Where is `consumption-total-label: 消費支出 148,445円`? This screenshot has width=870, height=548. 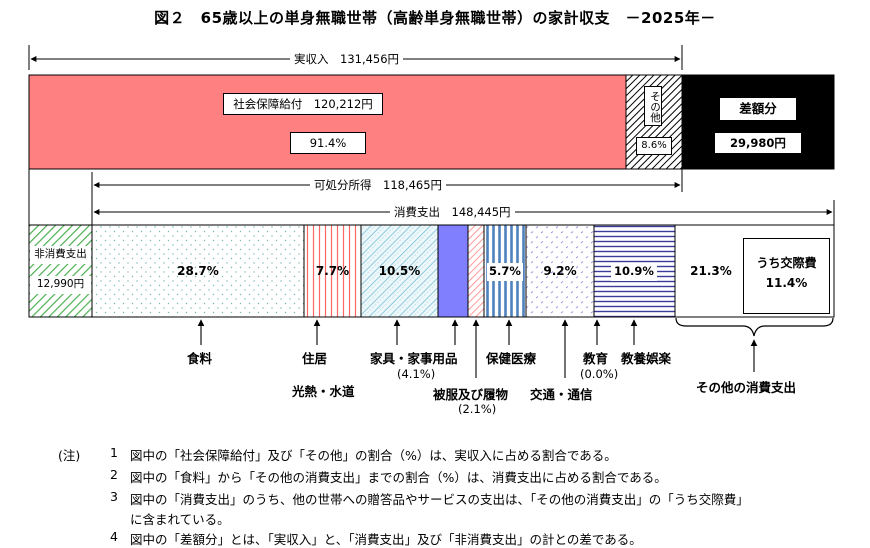 consumption-total-label: 消費支出 148,445円 is located at coordinates (452, 212).